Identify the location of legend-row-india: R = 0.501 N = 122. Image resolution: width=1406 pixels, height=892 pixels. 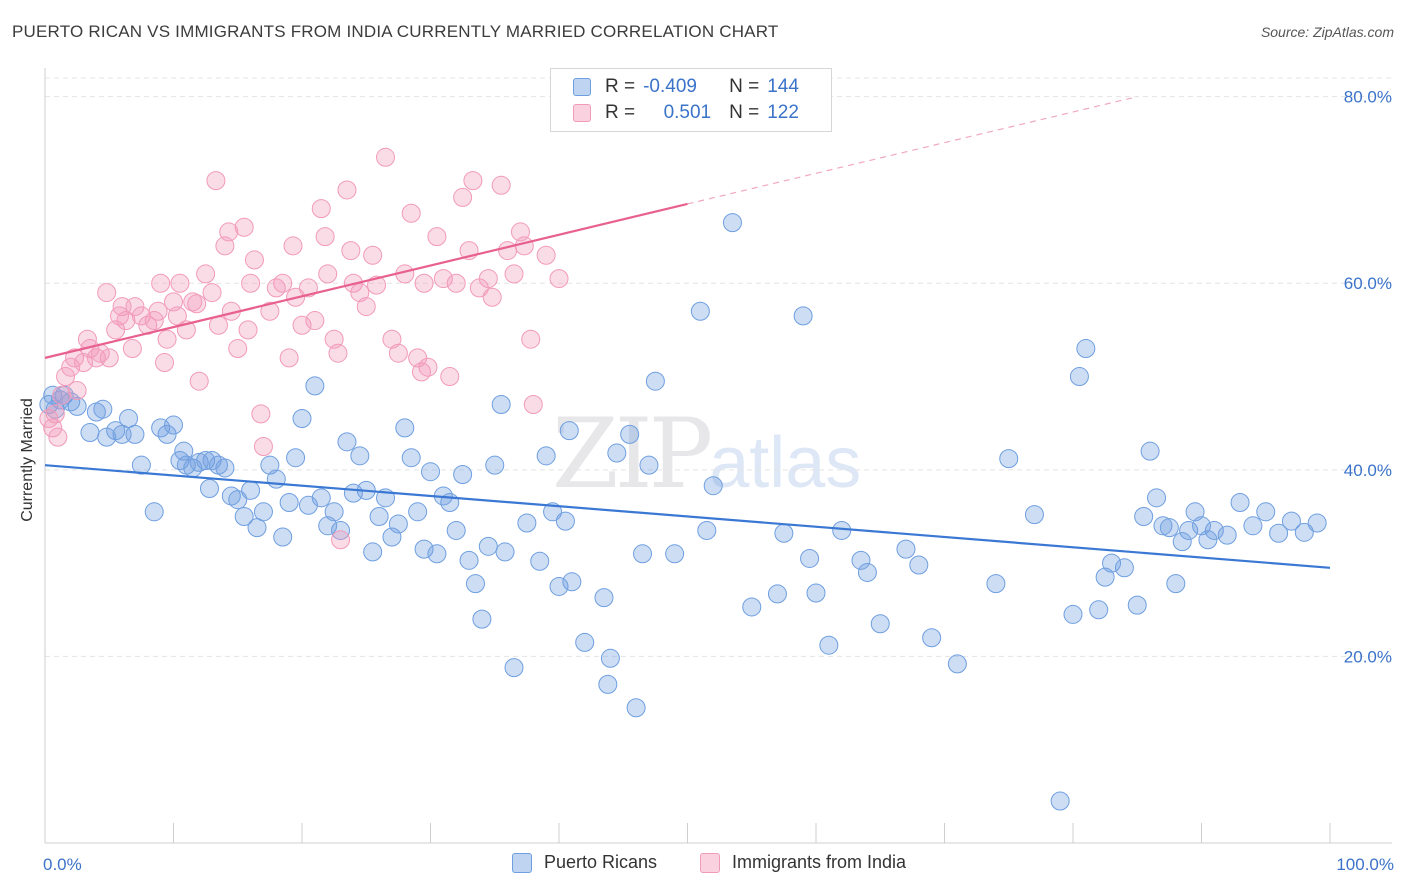
(686, 113).